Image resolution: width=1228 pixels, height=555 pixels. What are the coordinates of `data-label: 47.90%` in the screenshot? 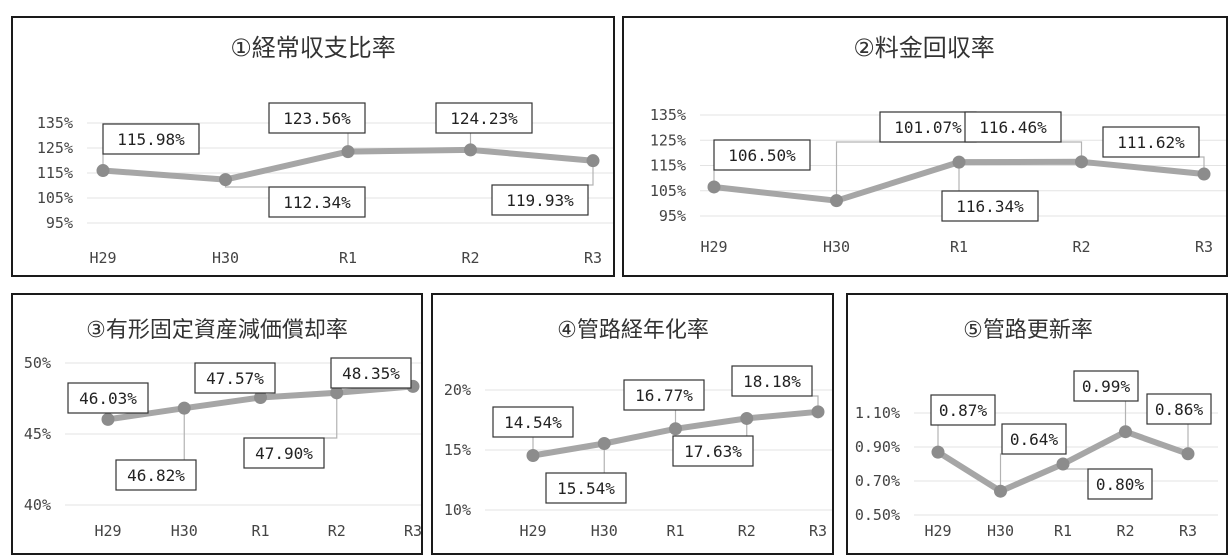 It's located at (284, 453).